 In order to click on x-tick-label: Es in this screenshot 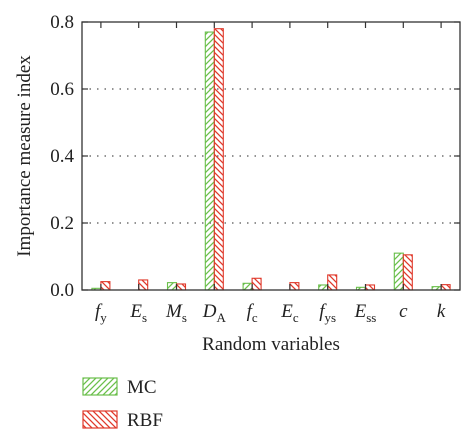, I will do `click(138, 313)`.